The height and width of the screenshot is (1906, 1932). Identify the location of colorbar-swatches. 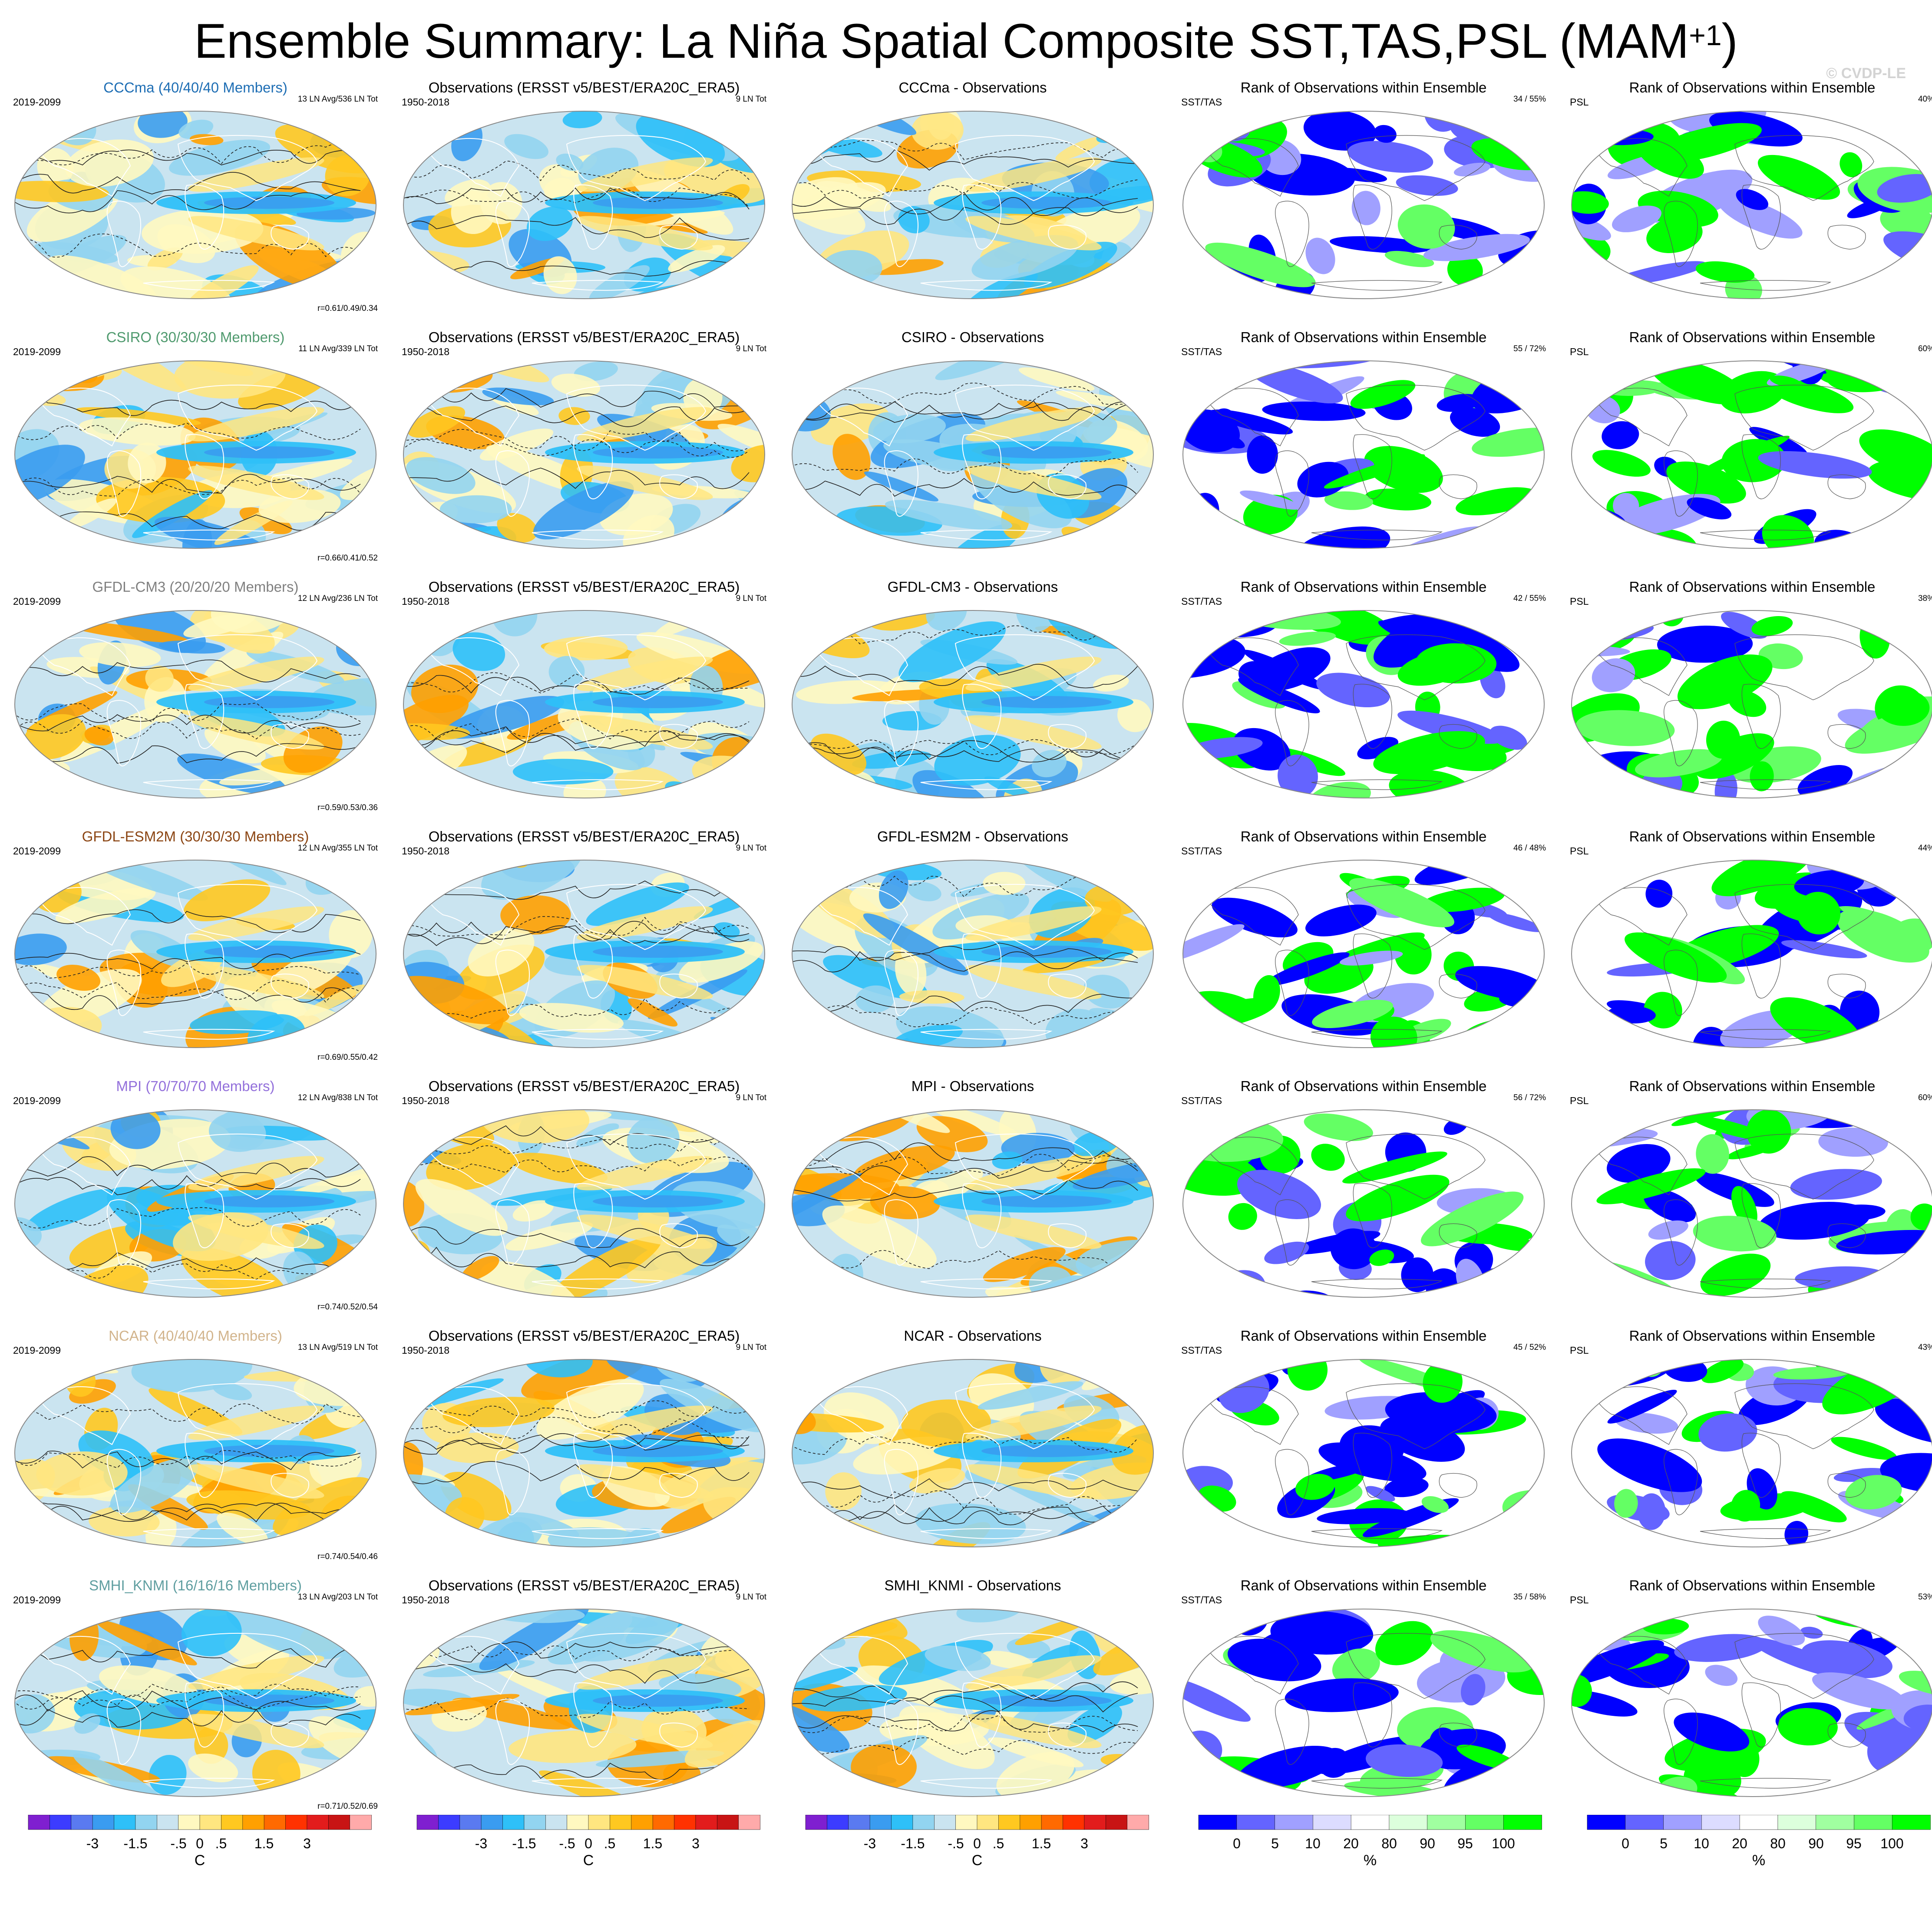
(977, 1823).